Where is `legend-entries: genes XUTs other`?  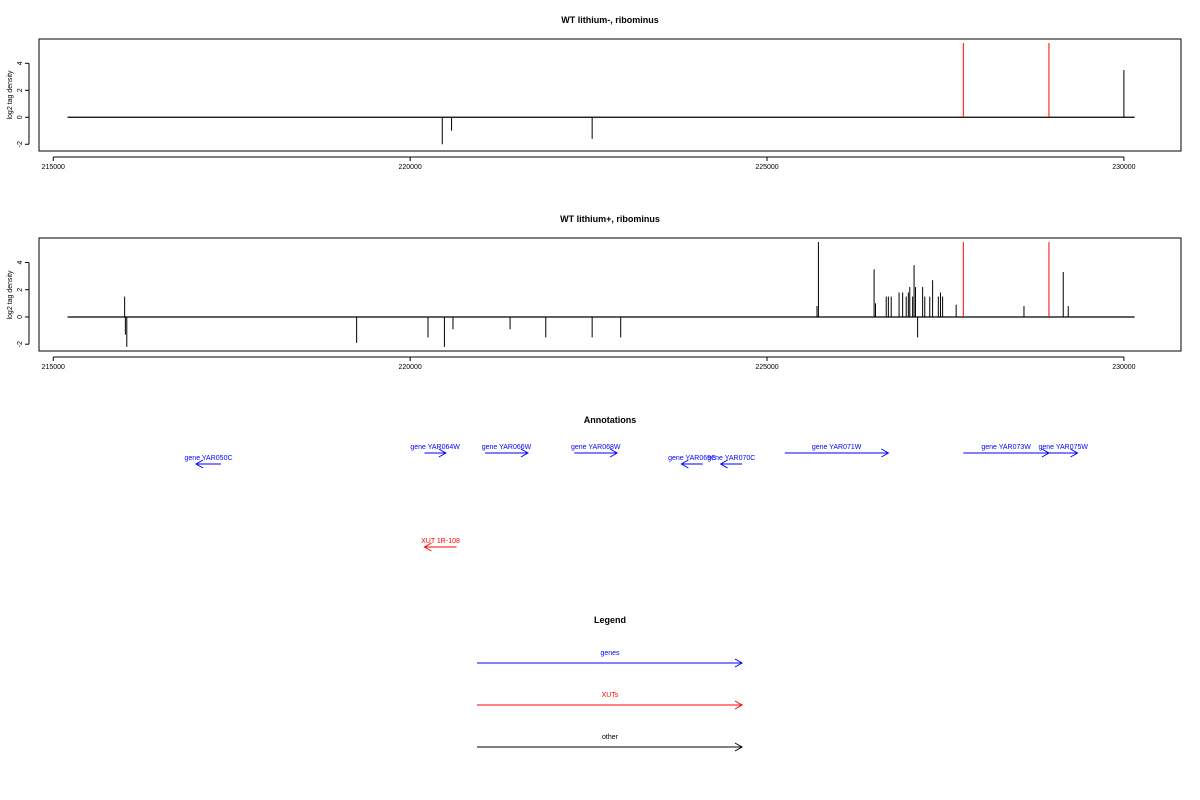
legend-entries: genes XUTs other is located at coordinates (610, 701).